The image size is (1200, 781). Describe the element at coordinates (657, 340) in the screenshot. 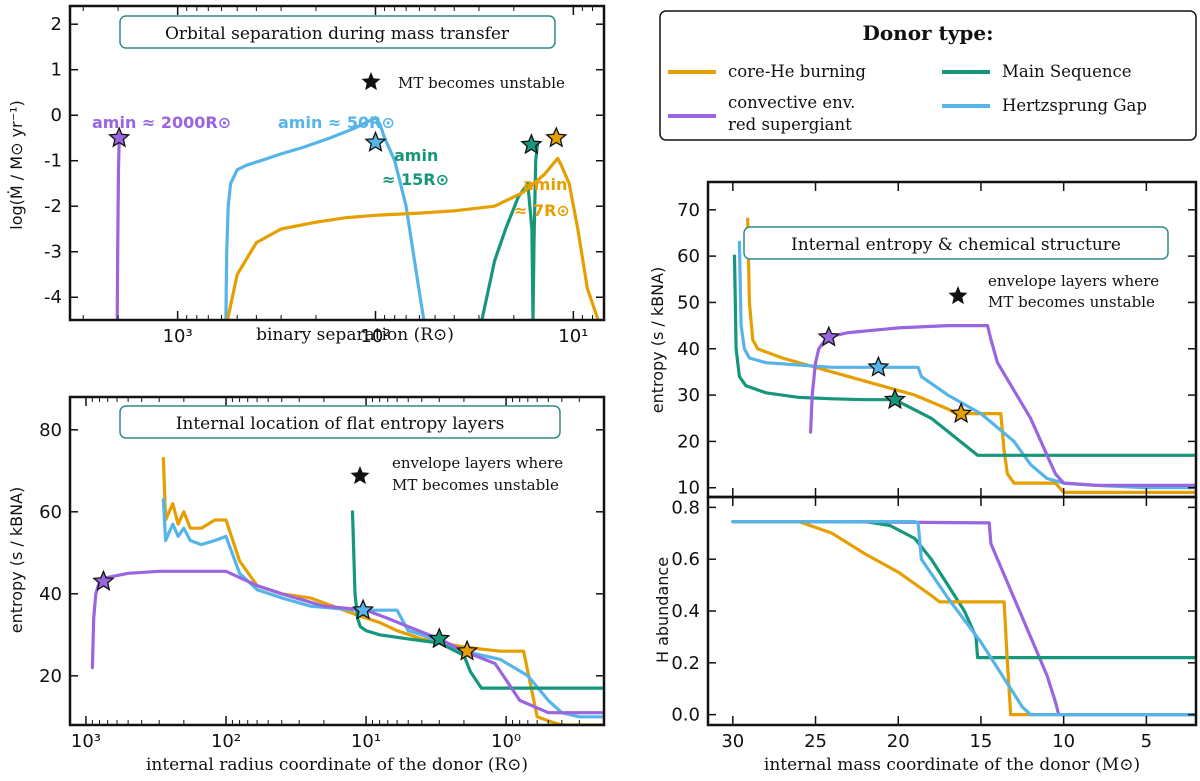

I see `panel-c-ylabel: entropy (s / kBNA)` at that location.